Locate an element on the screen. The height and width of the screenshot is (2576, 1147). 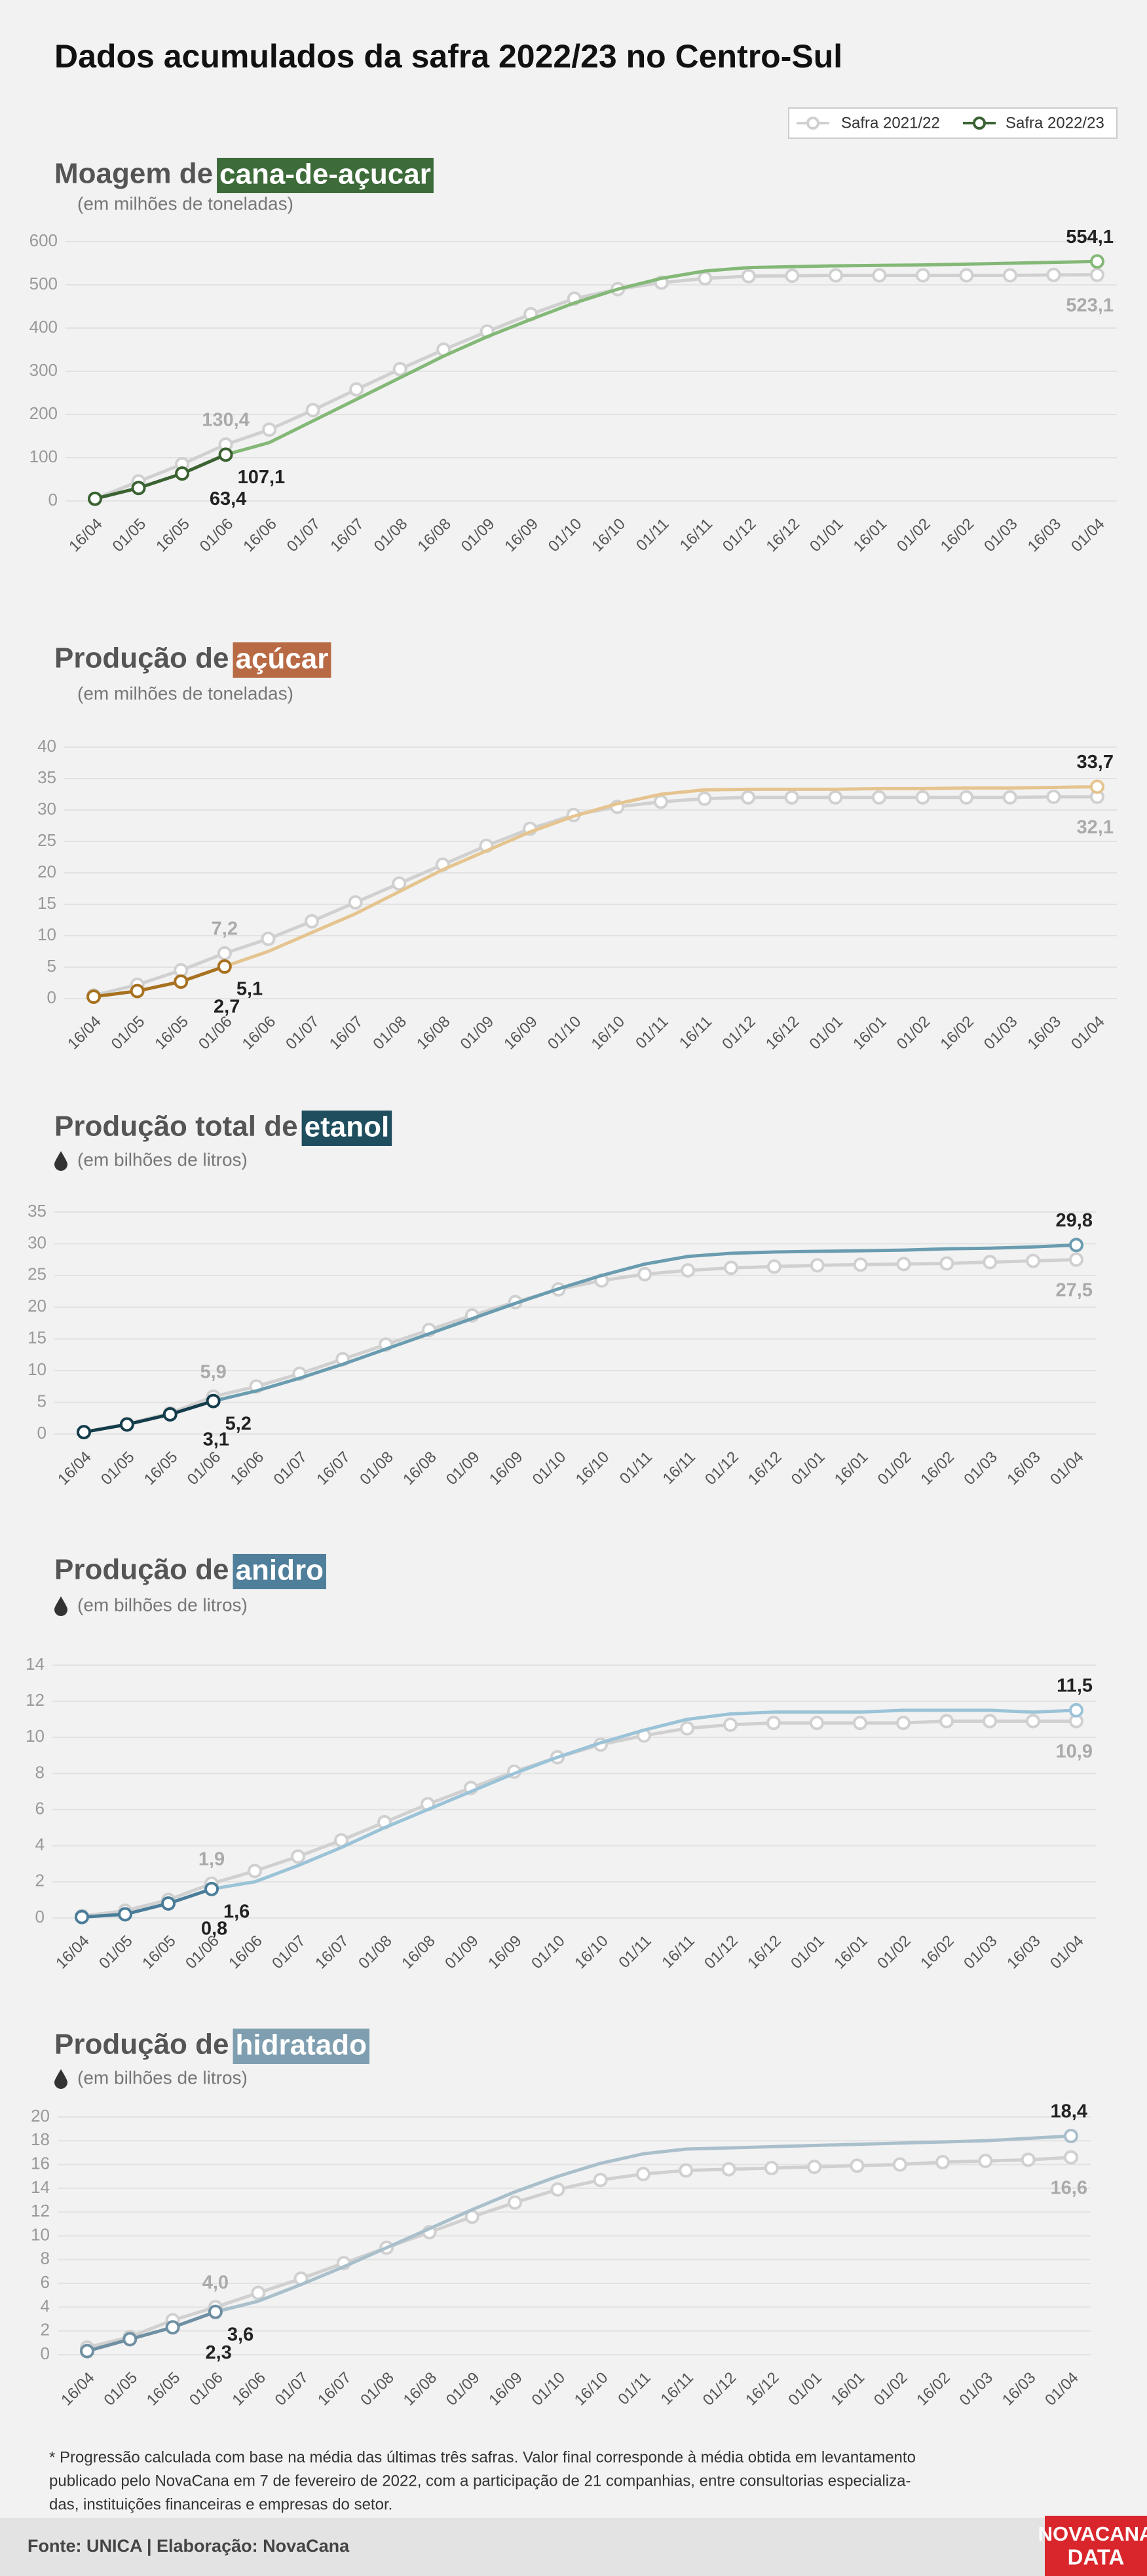
y-tick-label: 8 is located at coordinates (45, 2258).